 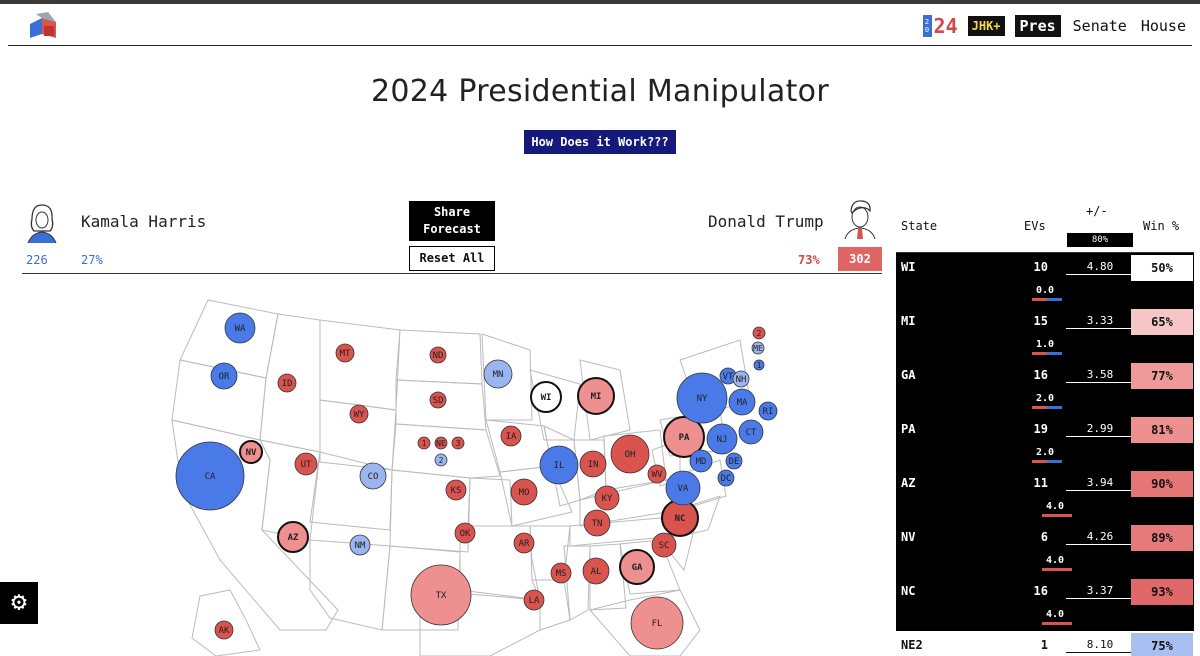 What do you see at coordinates (1045, 604) in the screenshot?
I see `table-row: NC 16 3.37 4.0 93%` at bounding box center [1045, 604].